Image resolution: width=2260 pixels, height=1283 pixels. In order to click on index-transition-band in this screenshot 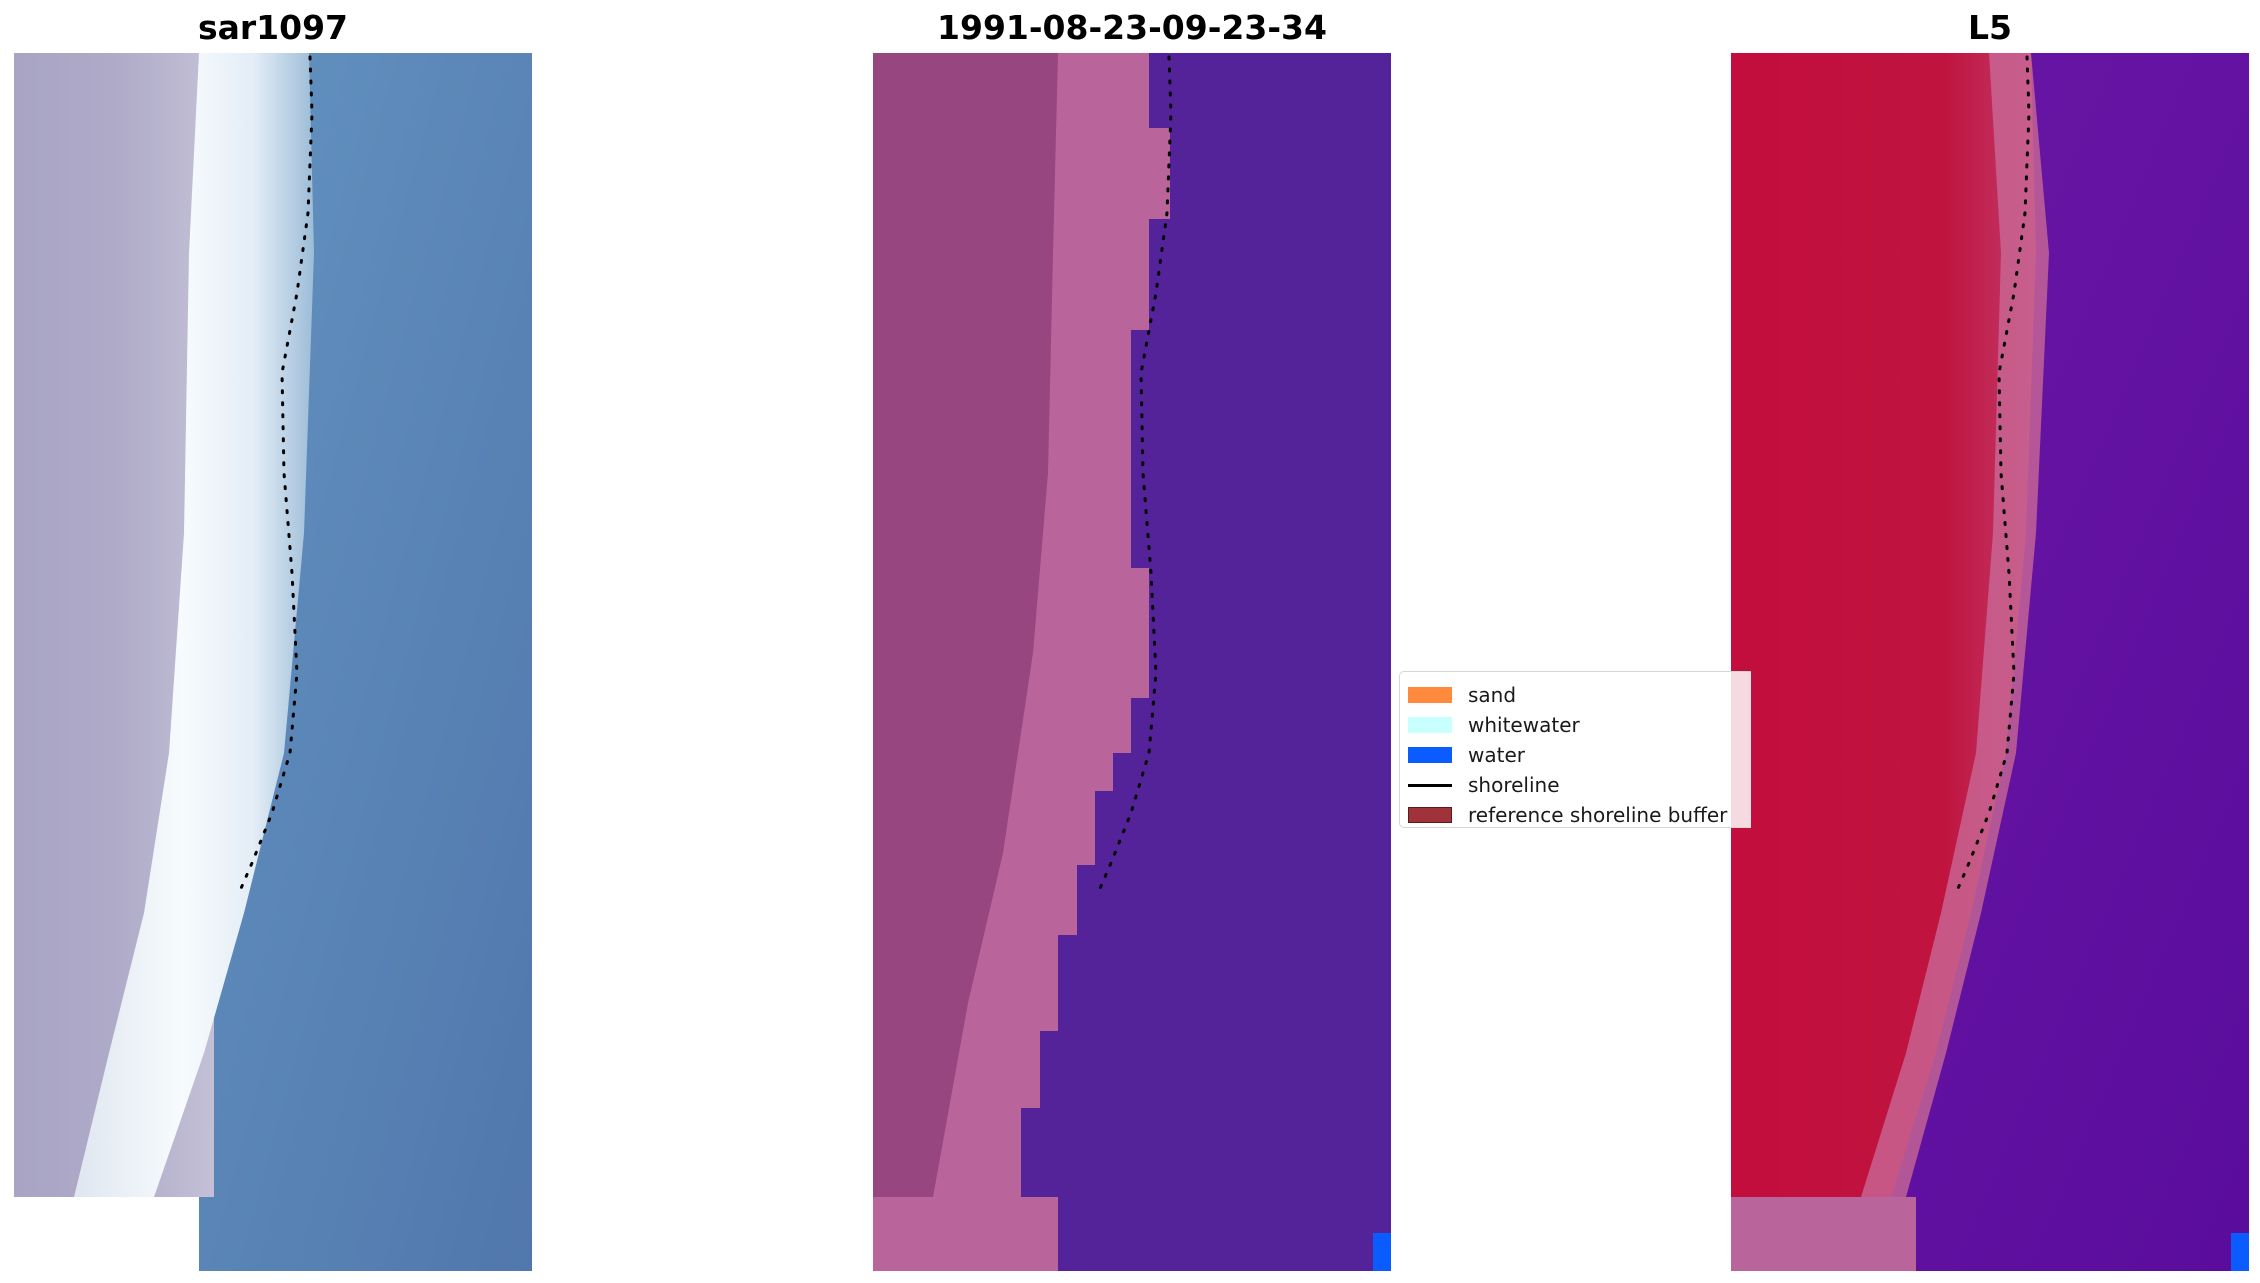, I will do `click(1955, 625)`.